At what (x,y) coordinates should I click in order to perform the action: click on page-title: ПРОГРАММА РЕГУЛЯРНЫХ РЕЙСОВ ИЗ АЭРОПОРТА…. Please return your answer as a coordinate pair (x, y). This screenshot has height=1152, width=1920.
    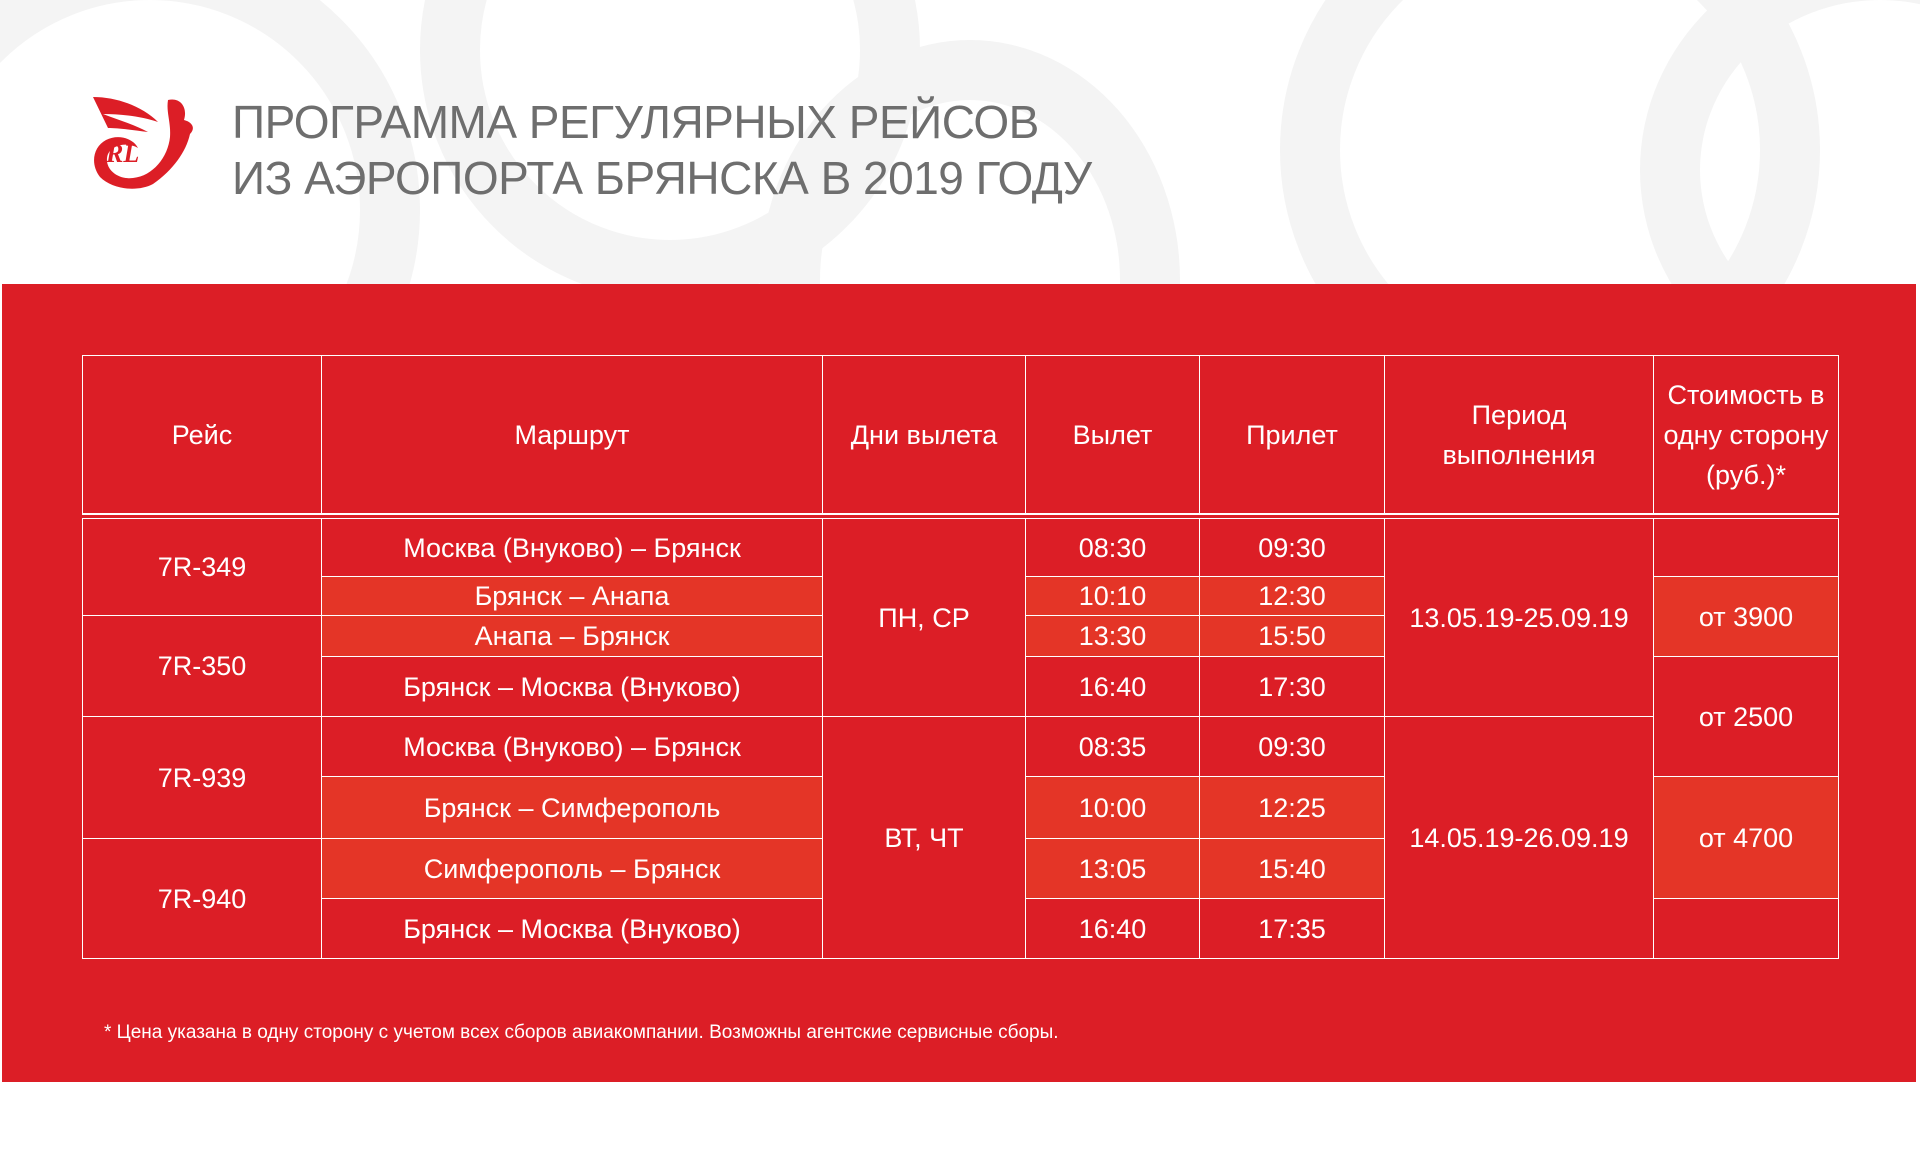
    Looking at the image, I should click on (662, 150).